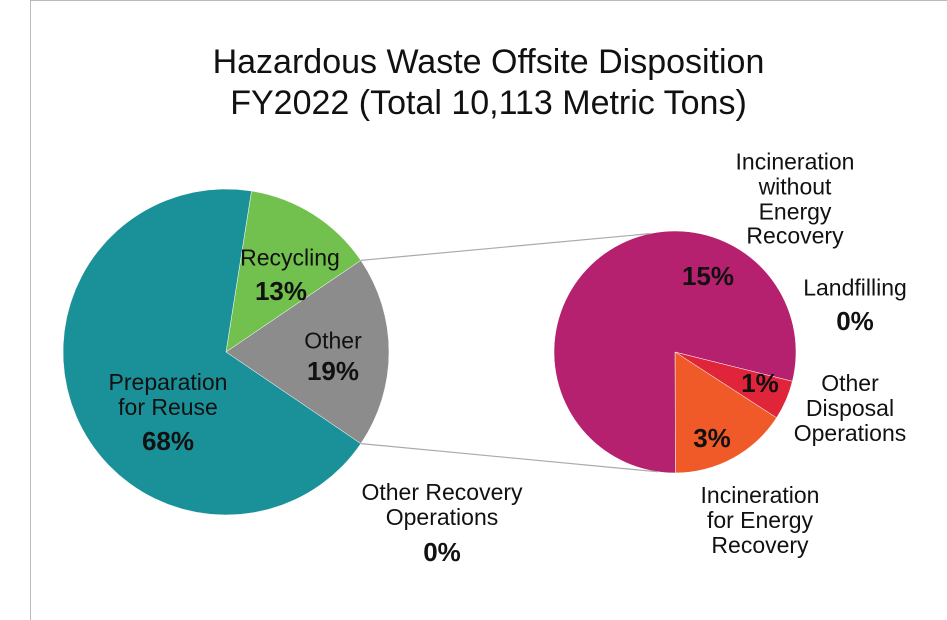  What do you see at coordinates (290, 257) in the screenshot?
I see `slice-label: Recycling` at bounding box center [290, 257].